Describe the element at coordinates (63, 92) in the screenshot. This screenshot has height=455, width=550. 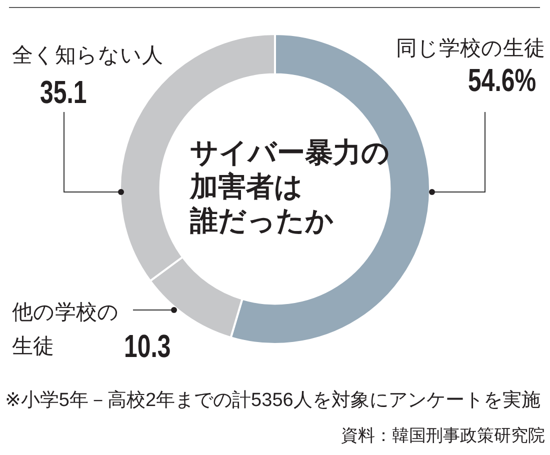
I see `data-label: 35.1` at that location.